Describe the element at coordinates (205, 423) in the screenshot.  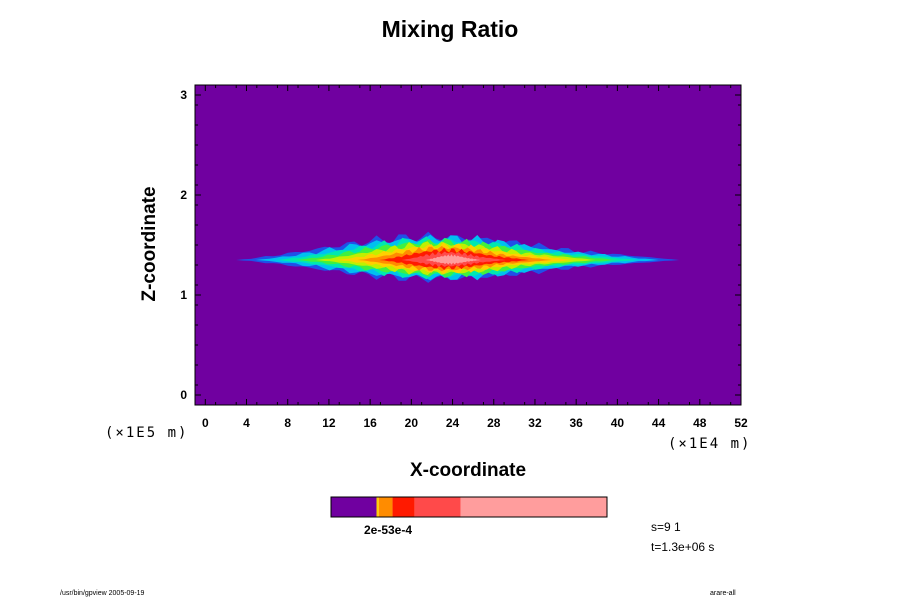
I see `x-tick-label: 0` at that location.